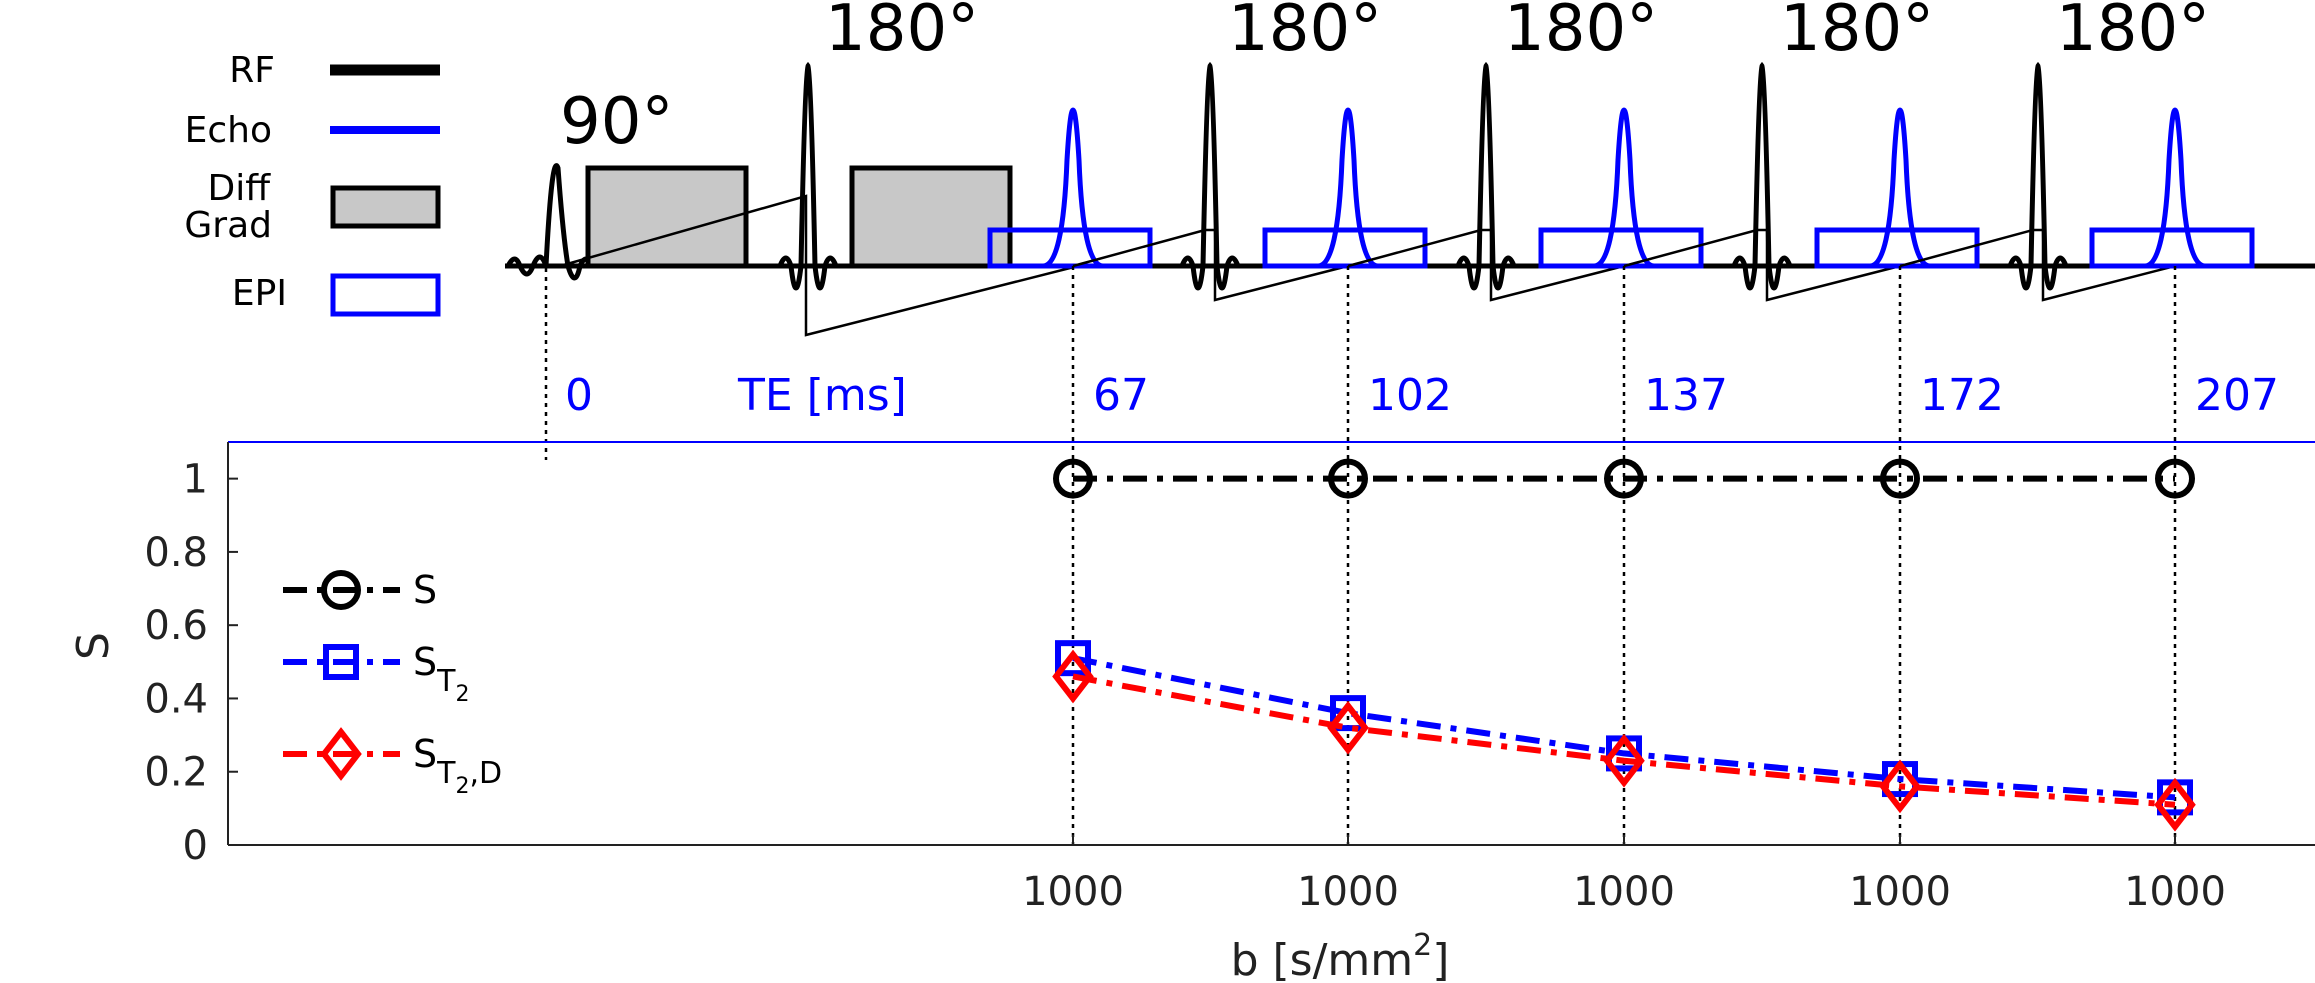 The width and height of the screenshot is (2315, 983). I want to click on legend-label-1: S, so click(425, 590).